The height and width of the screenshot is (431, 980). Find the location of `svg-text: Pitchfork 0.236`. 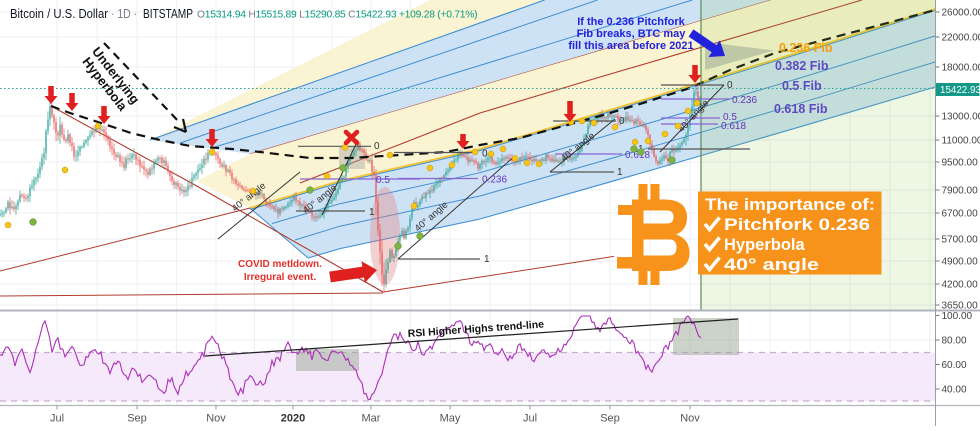

svg-text: Pitchfork 0.236 is located at coordinates (797, 225).